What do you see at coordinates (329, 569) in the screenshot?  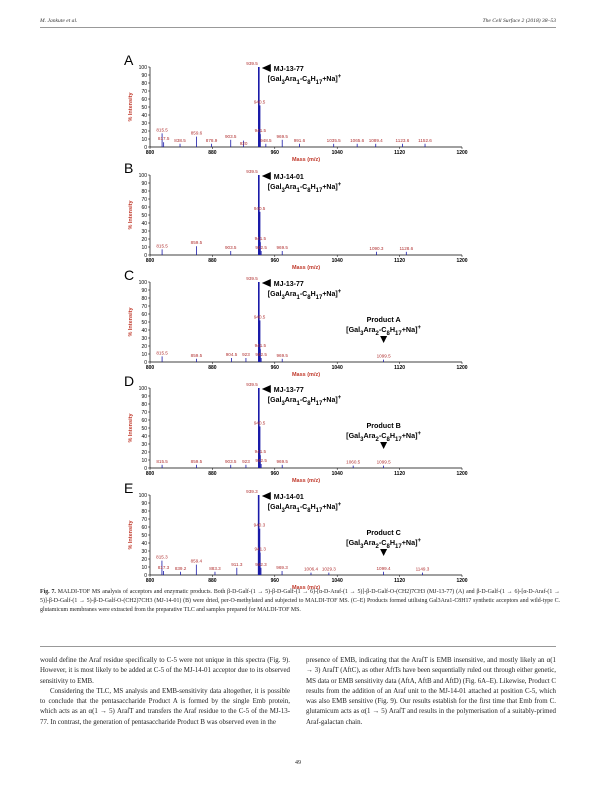 I see `peak-label: 1029.3` at bounding box center [329, 569].